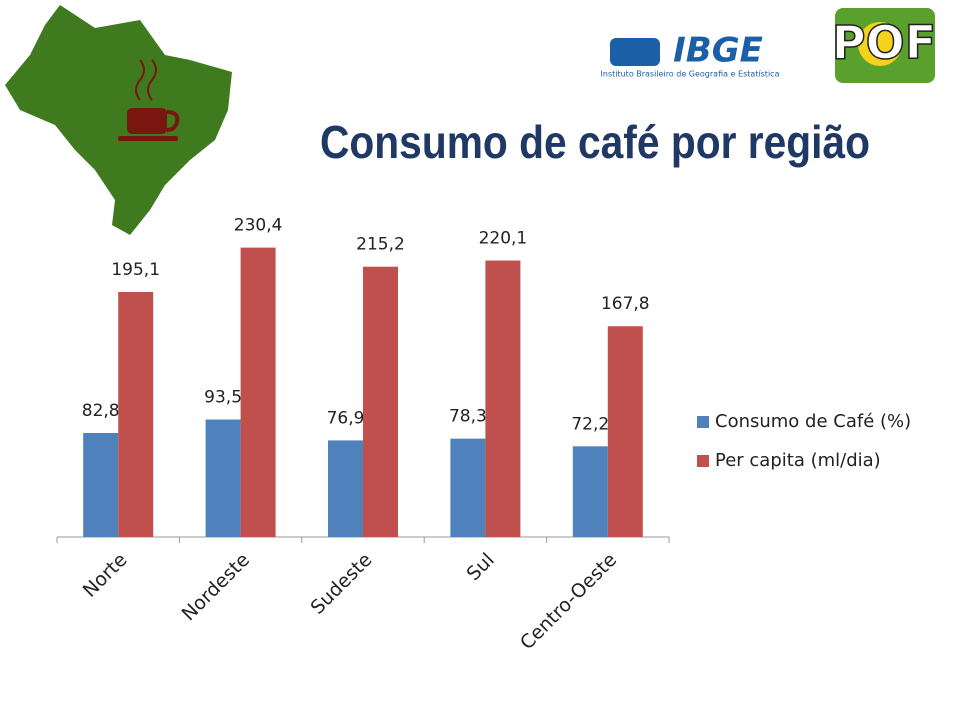 The width and height of the screenshot is (960, 720). Describe the element at coordinates (105, 575) in the screenshot. I see `x-tick-label: Norte` at that location.